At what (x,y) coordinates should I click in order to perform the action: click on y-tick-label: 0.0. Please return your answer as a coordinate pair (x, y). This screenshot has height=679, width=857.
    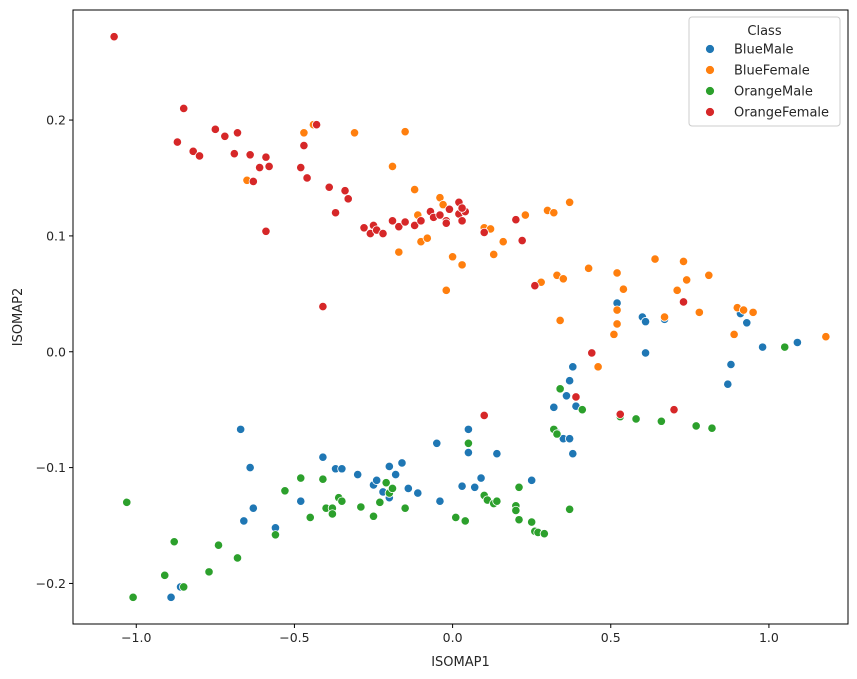
    Looking at the image, I should click on (56, 351).